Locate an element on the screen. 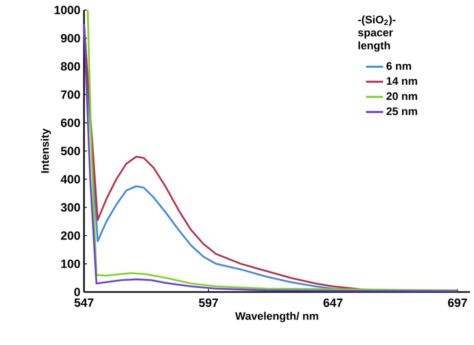  y-axis-title: Intensity is located at coordinates (46, 150).